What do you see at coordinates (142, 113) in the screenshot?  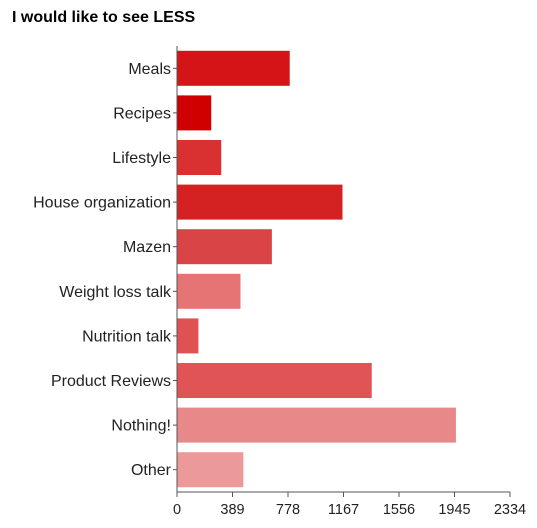 I see `category-label-recipes: Recipes` at bounding box center [142, 113].